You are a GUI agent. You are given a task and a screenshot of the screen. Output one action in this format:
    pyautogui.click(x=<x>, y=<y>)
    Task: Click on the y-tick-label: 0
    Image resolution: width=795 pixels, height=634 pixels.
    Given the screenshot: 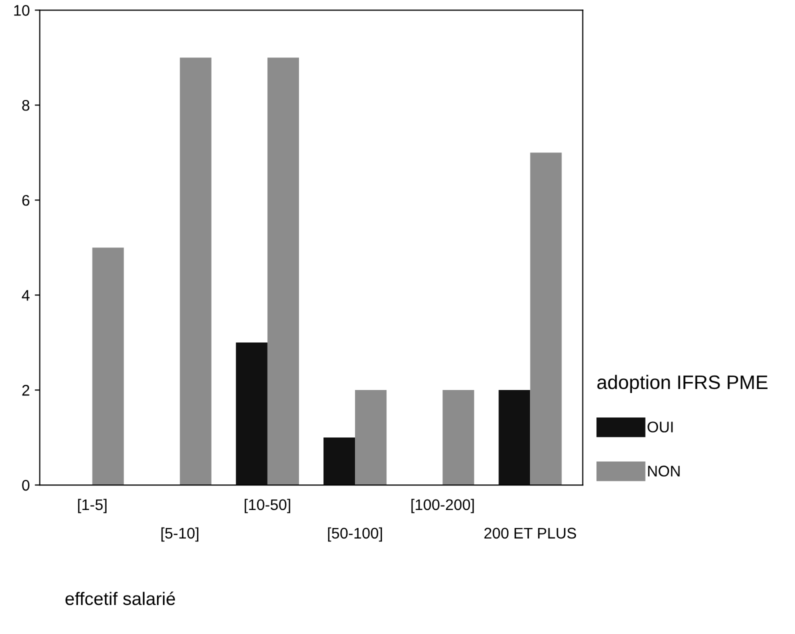 What is the action you would take?
    pyautogui.click(x=26, y=485)
    